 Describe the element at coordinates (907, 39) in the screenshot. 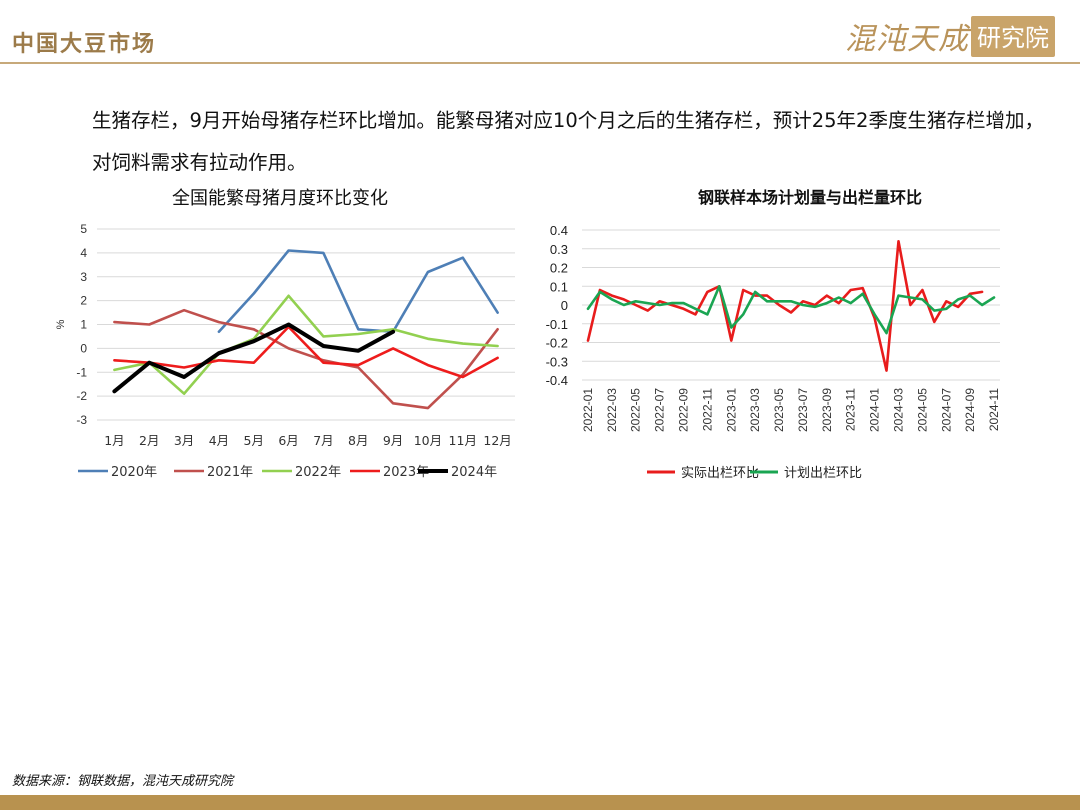

I see `logo-main-text: 混沌天成` at that location.